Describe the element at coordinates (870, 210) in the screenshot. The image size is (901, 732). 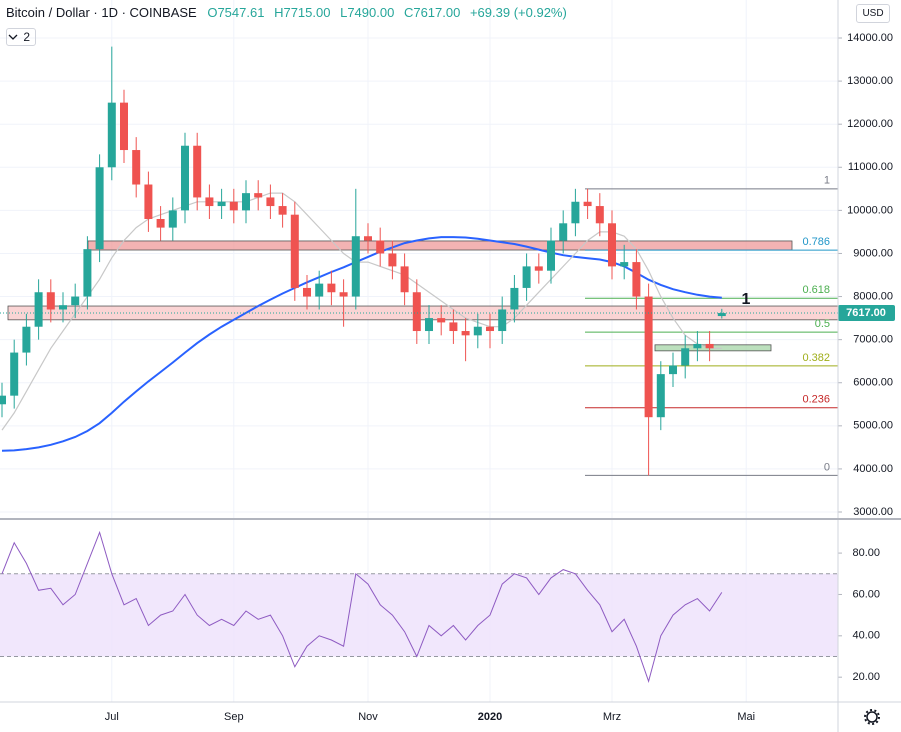
I see `y-tick-label: 10000.00` at that location.